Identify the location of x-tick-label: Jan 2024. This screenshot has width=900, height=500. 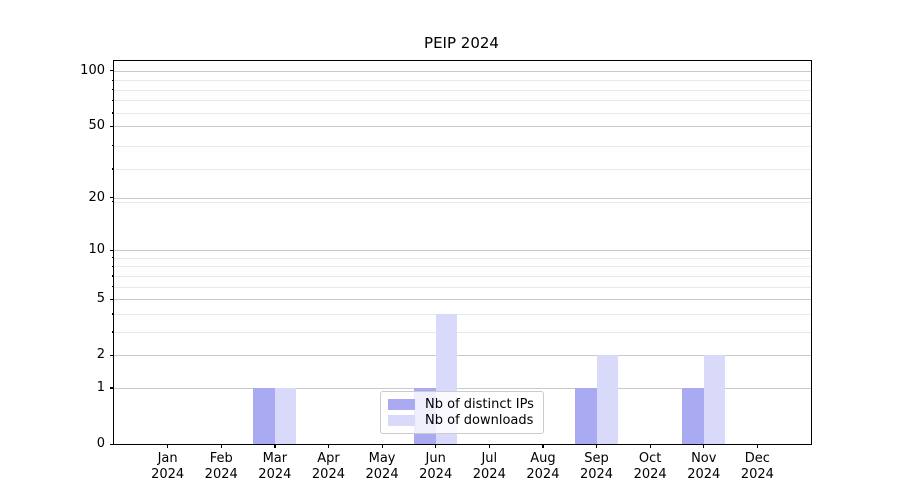
(168, 467).